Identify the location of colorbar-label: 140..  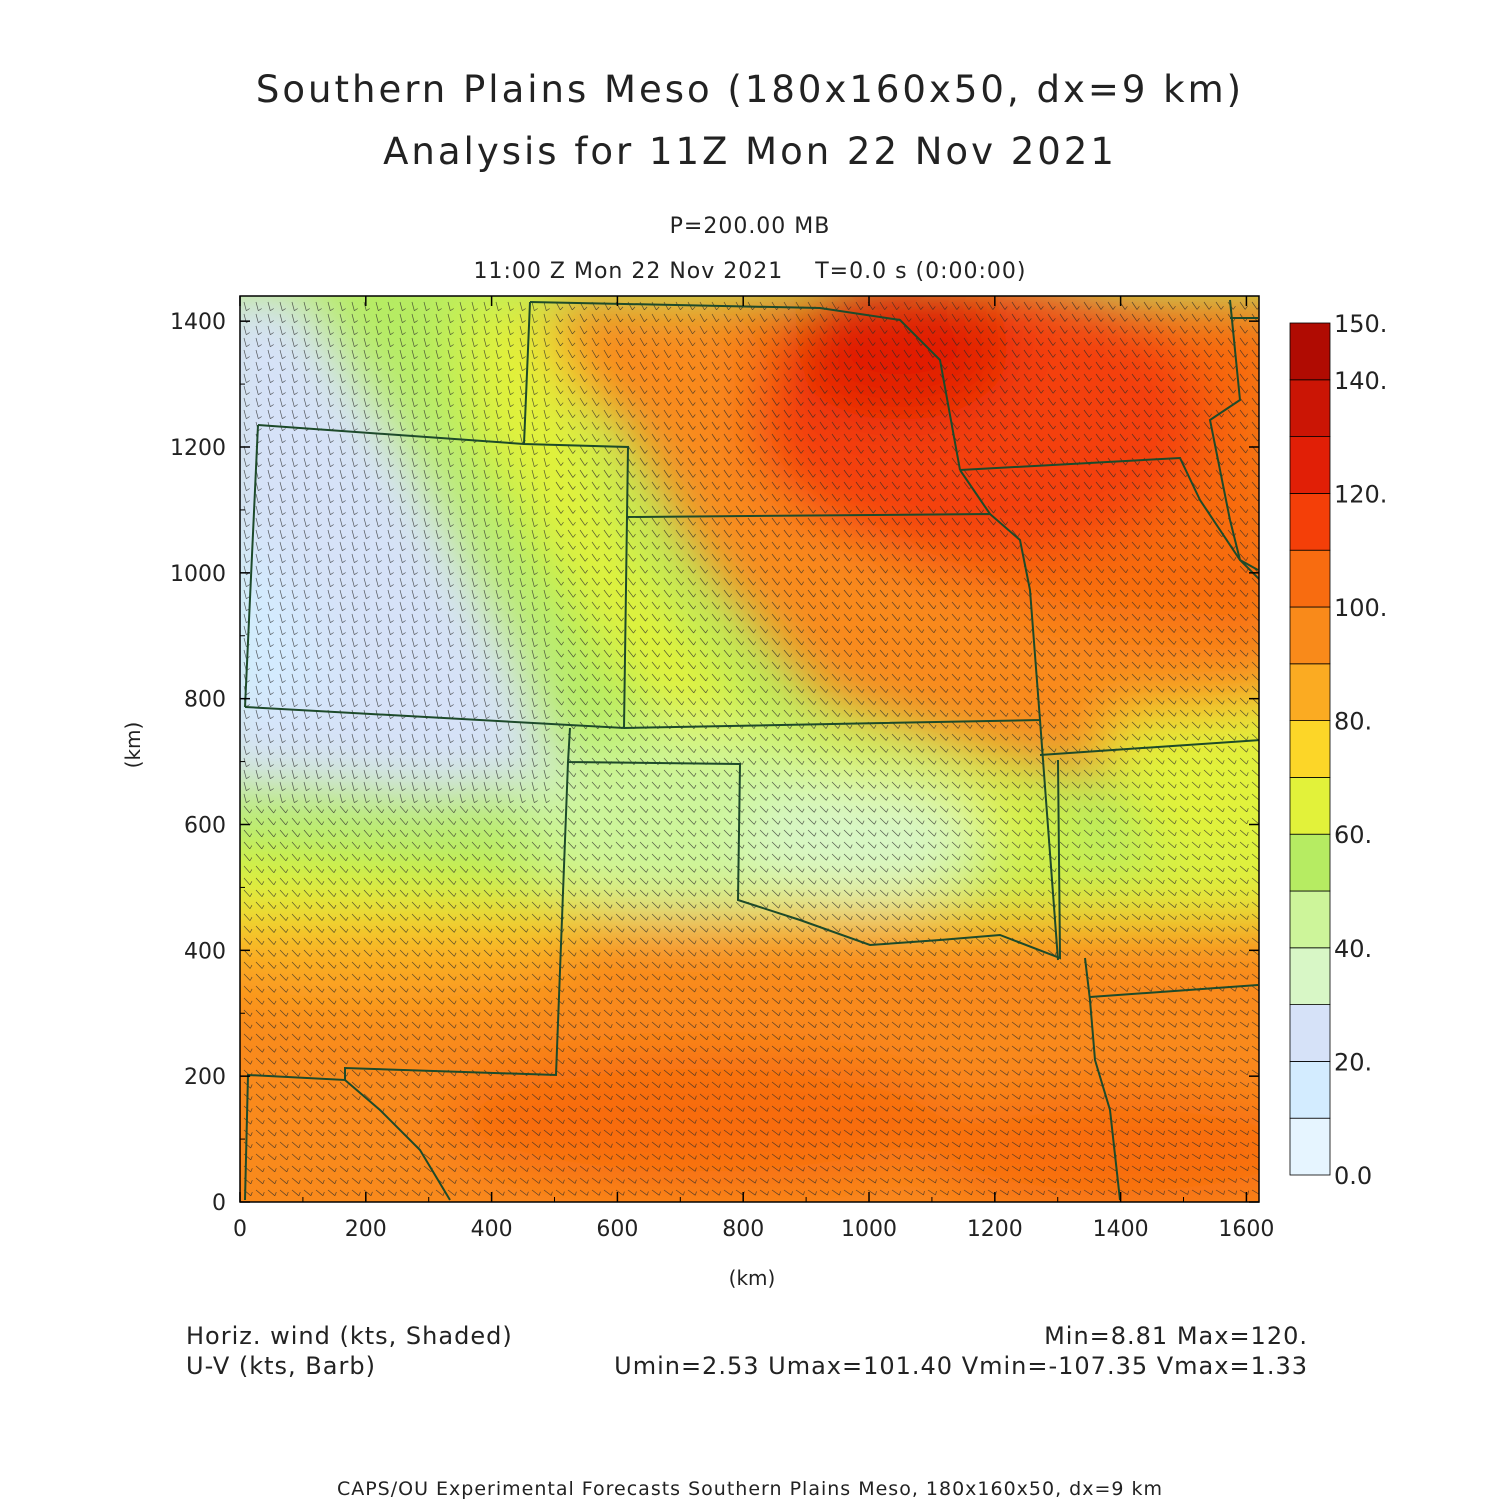
(1360, 381).